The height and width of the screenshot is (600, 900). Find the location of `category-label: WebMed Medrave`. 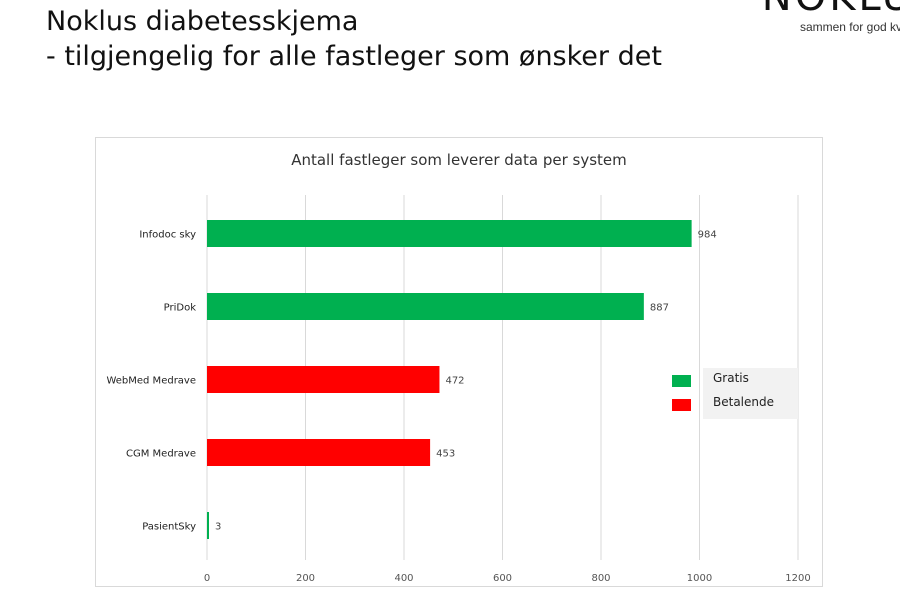

category-label: WebMed Medrave is located at coordinates (151, 381).